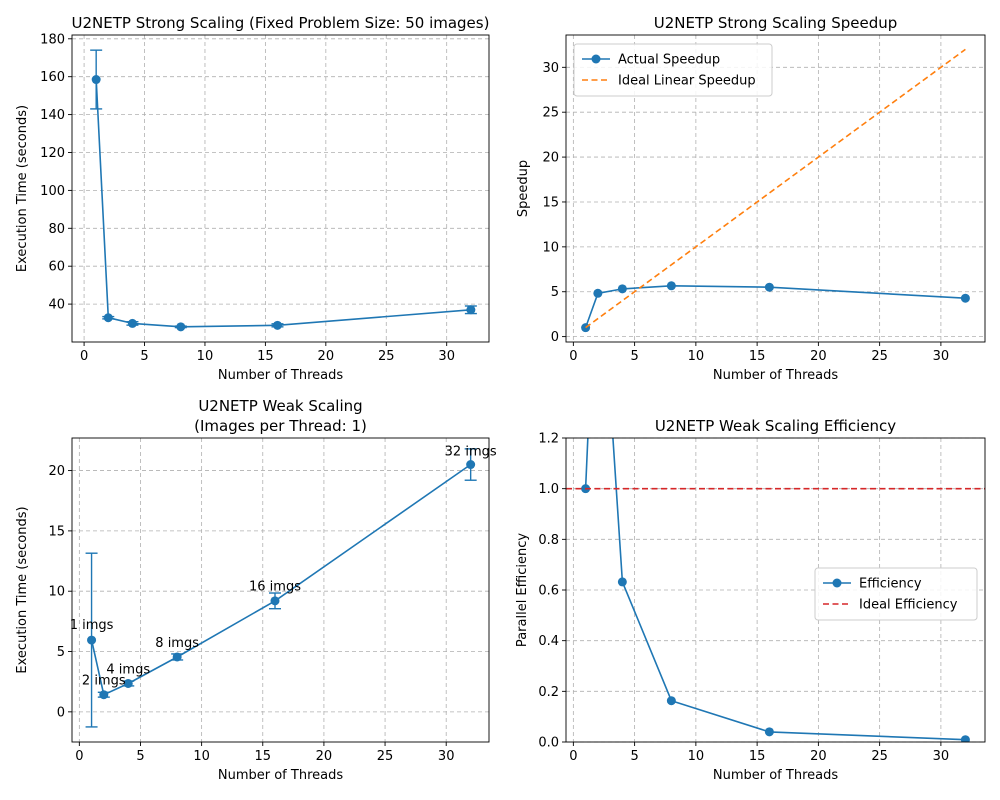  Describe the element at coordinates (52, 153) in the screenshot. I see `y-tick-label: 120` at that location.